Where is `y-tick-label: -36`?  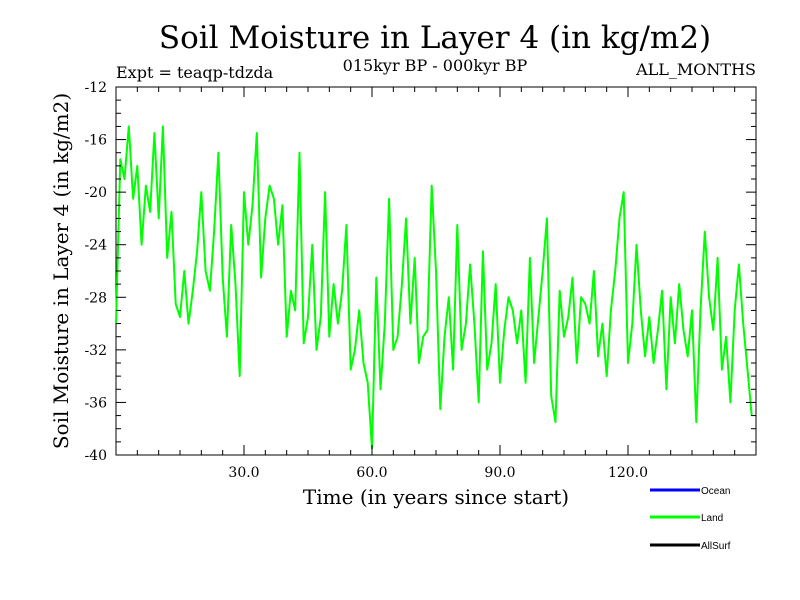 y-tick-label: -36 is located at coordinates (95, 403).